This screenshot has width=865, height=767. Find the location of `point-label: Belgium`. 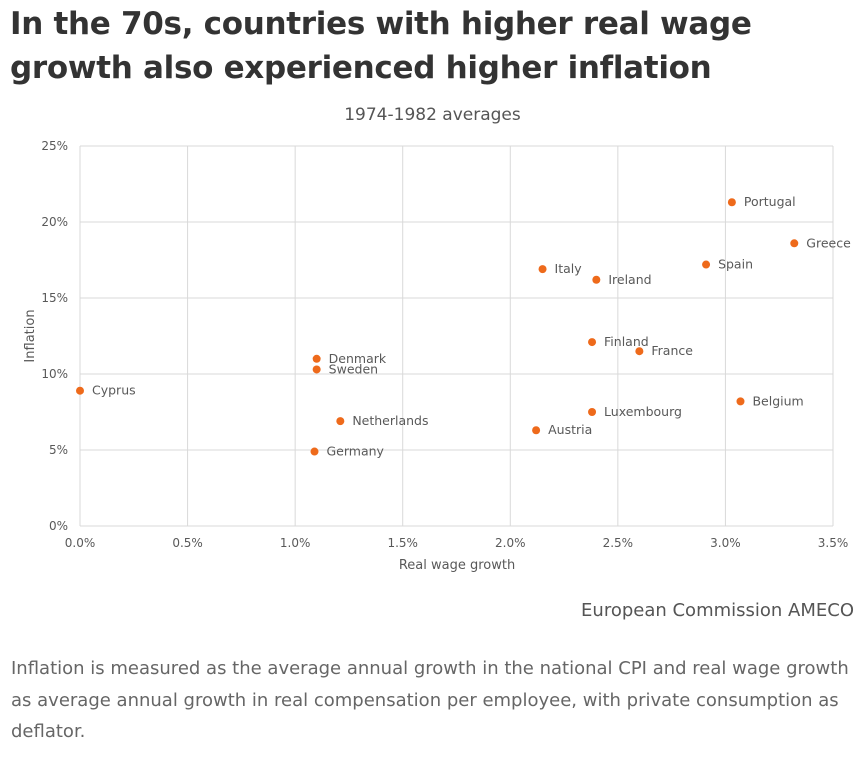

point-label: Belgium is located at coordinates (777, 400).